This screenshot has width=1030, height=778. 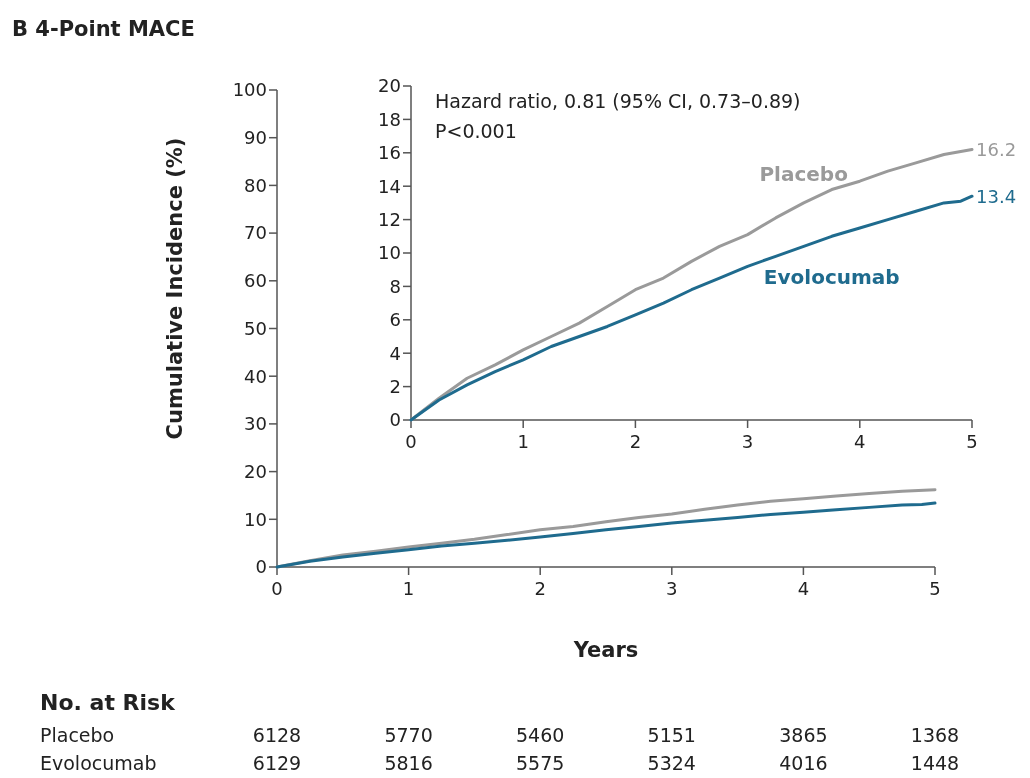 I want to click on y-tick-label: 90, so click(x=255, y=137).